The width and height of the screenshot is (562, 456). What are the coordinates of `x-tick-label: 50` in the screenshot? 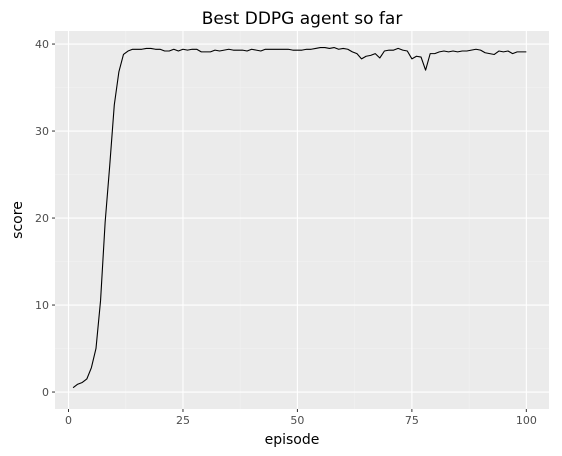 It's located at (297, 420).